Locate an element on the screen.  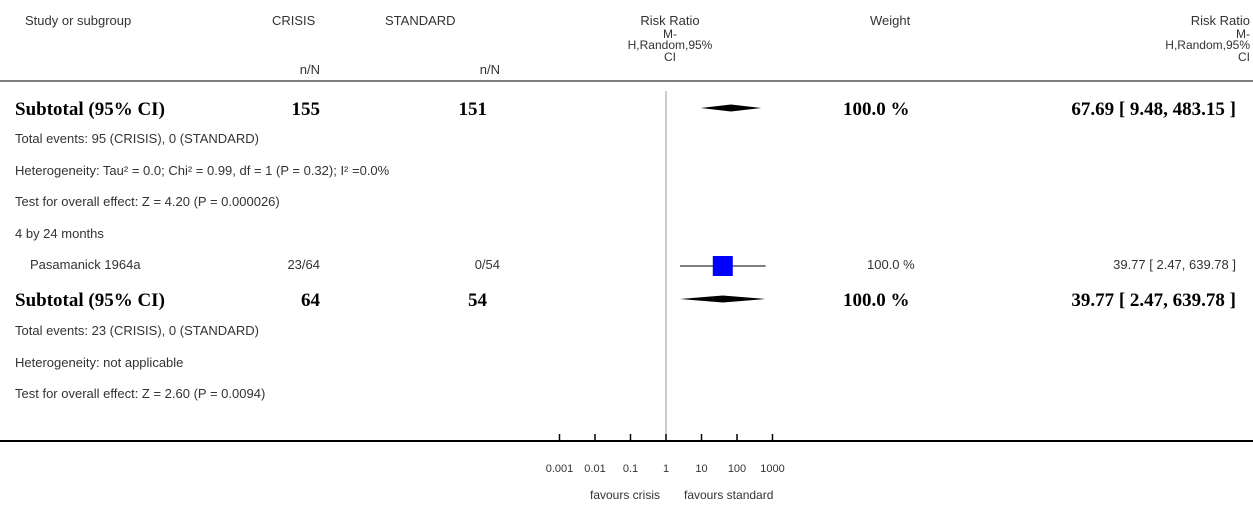
heterogeneity-note: Heterogeneity: not applicable is located at coordinates (99, 362).